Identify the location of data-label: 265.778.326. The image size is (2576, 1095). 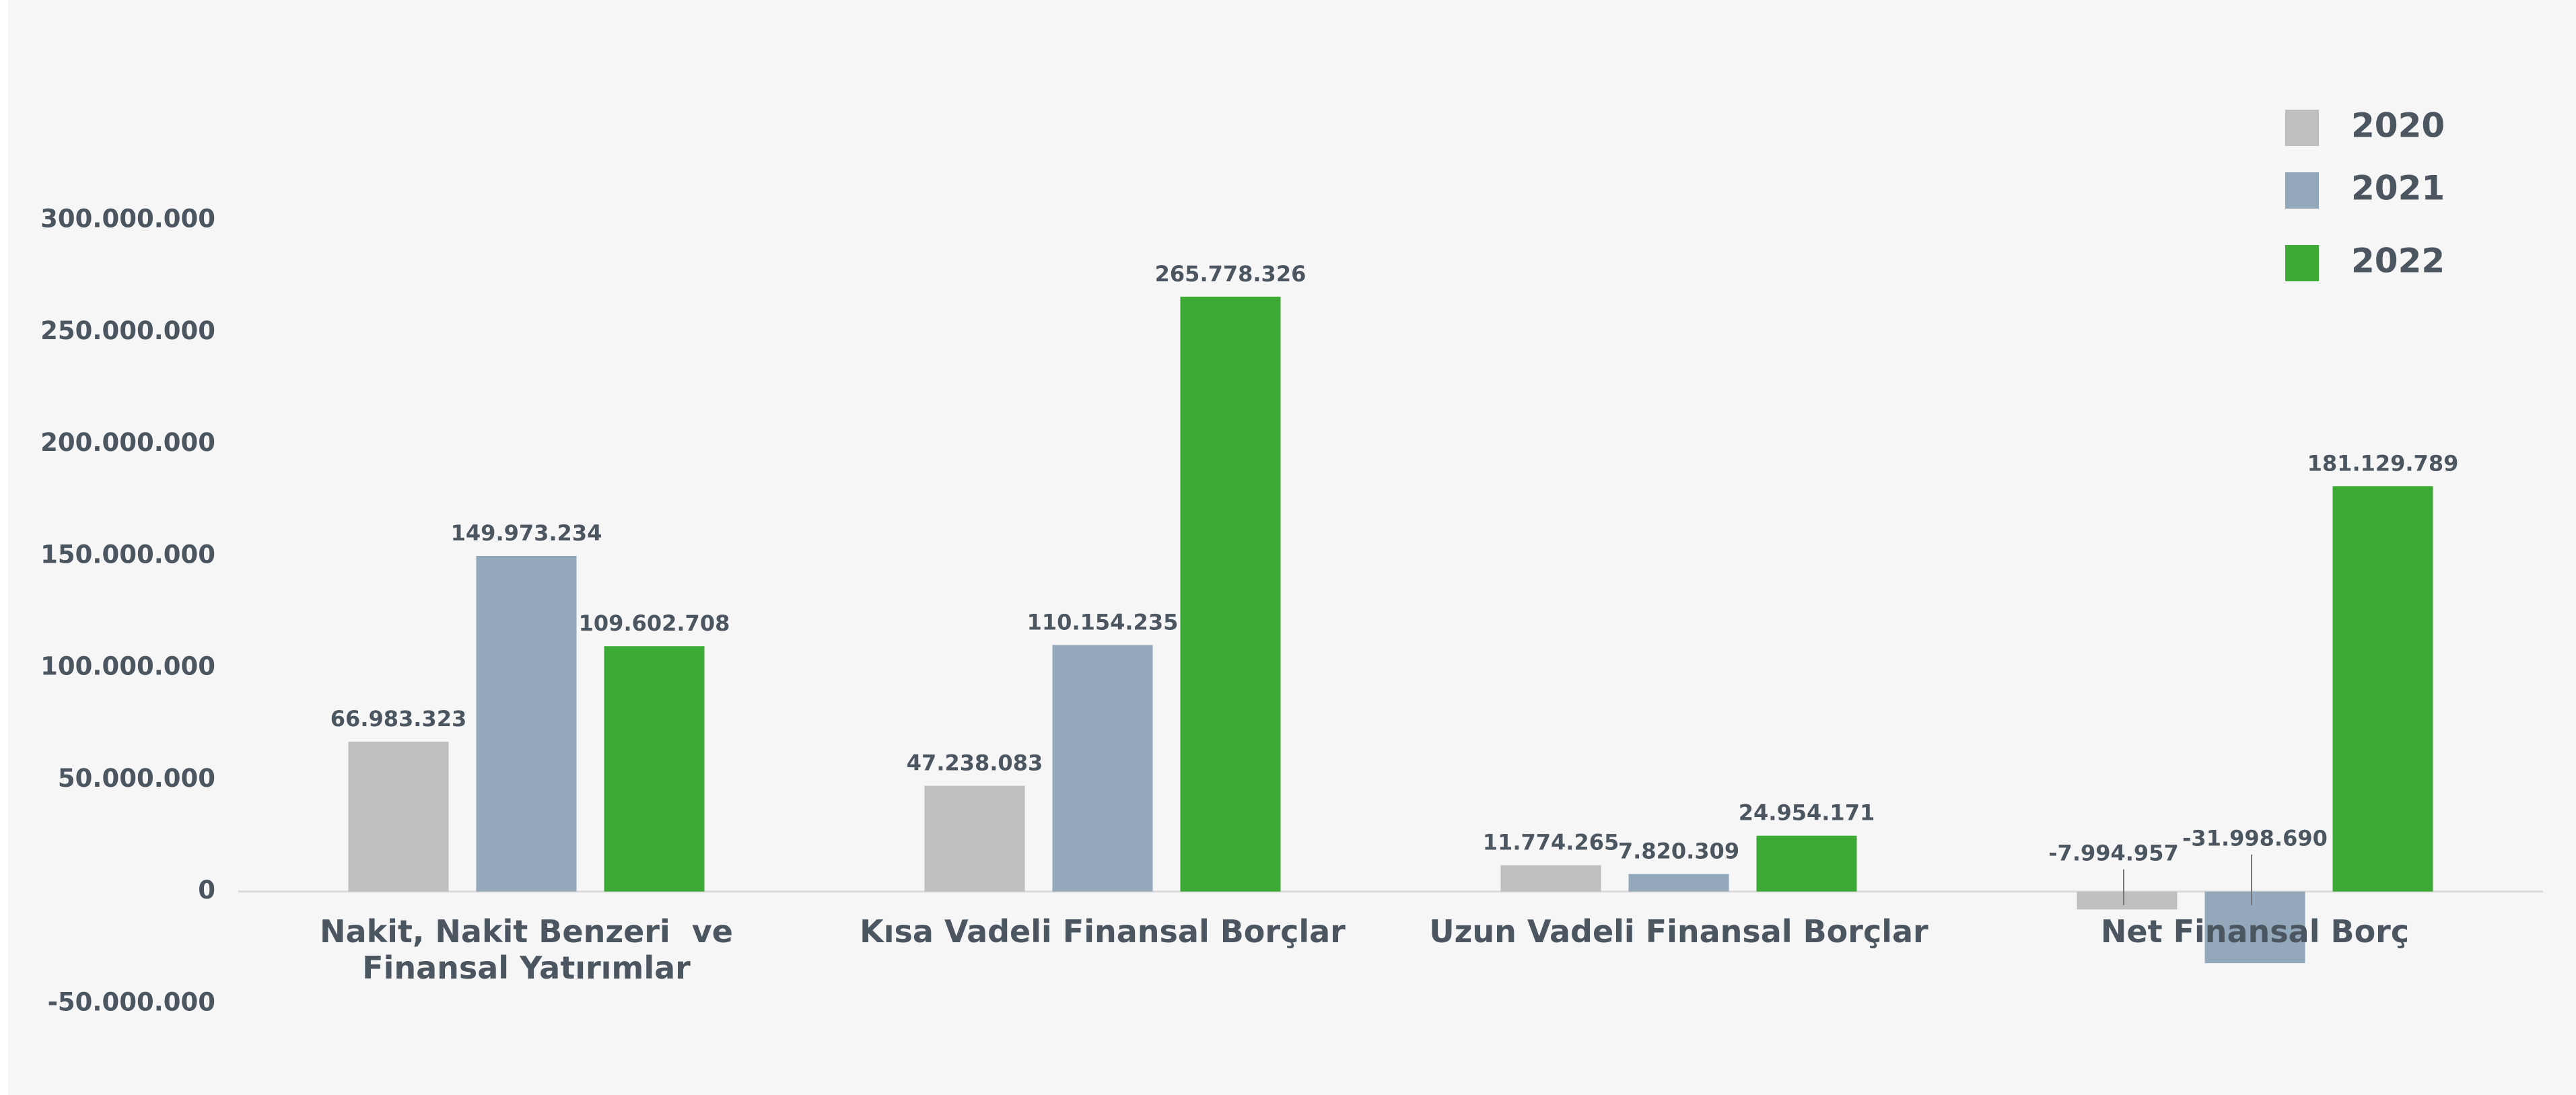
(1231, 274).